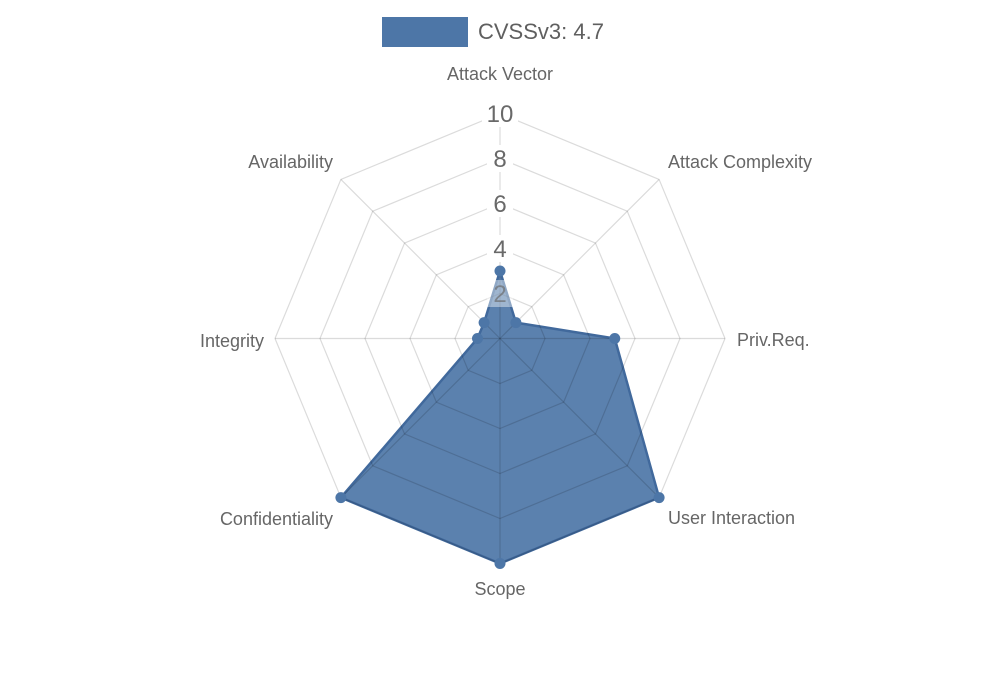  I want to click on legend-swatch, so click(425, 32).